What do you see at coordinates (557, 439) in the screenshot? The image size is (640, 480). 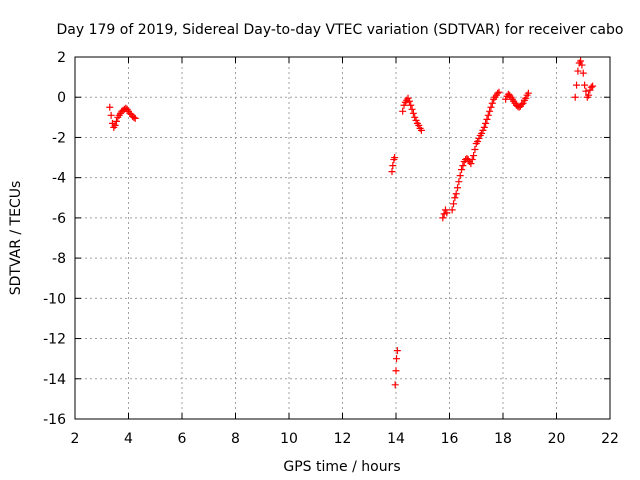 I see `x-tick-label: 20` at bounding box center [557, 439].